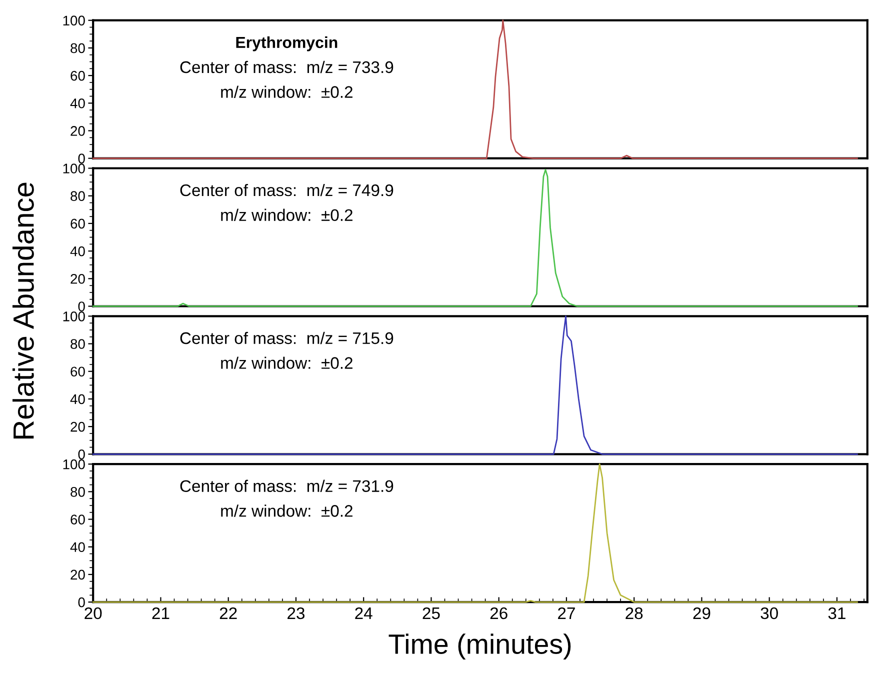  Describe the element at coordinates (479, 647) in the screenshot. I see `x-axis-title: Time (minutes)` at that location.